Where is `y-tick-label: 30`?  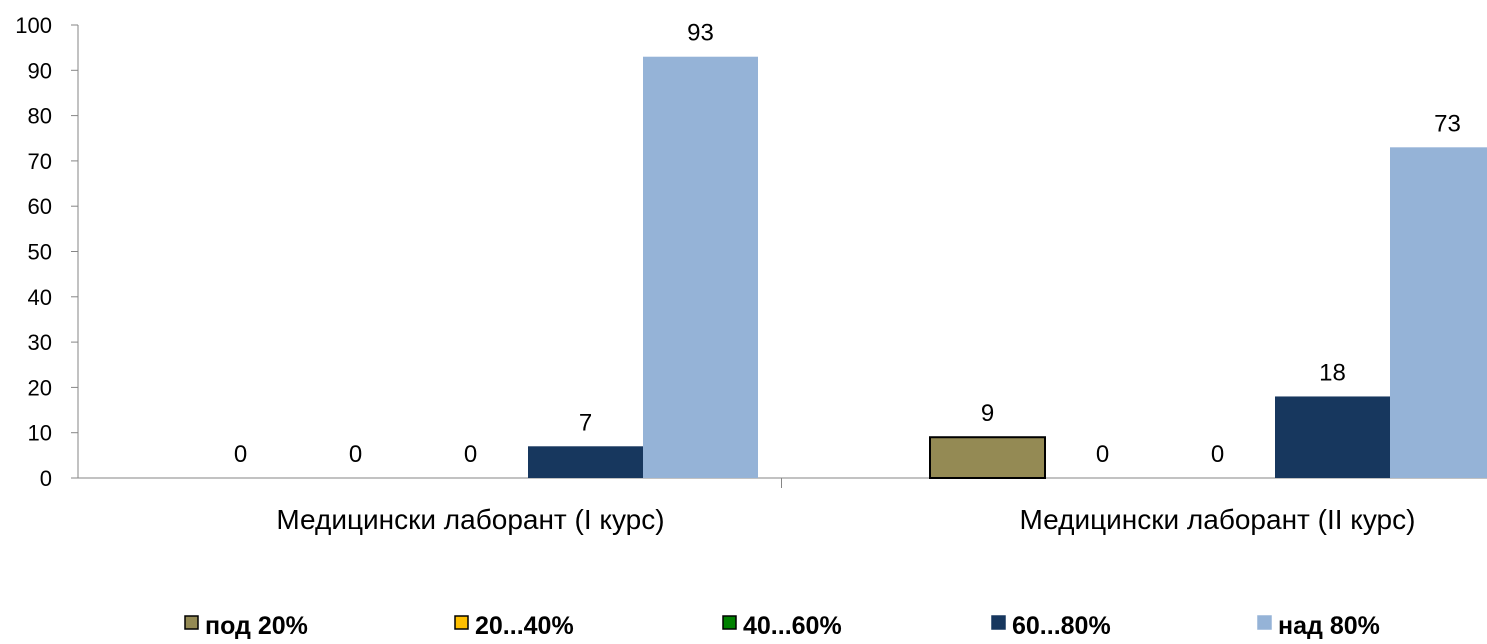
y-tick-label: 30 is located at coordinates (40, 342).